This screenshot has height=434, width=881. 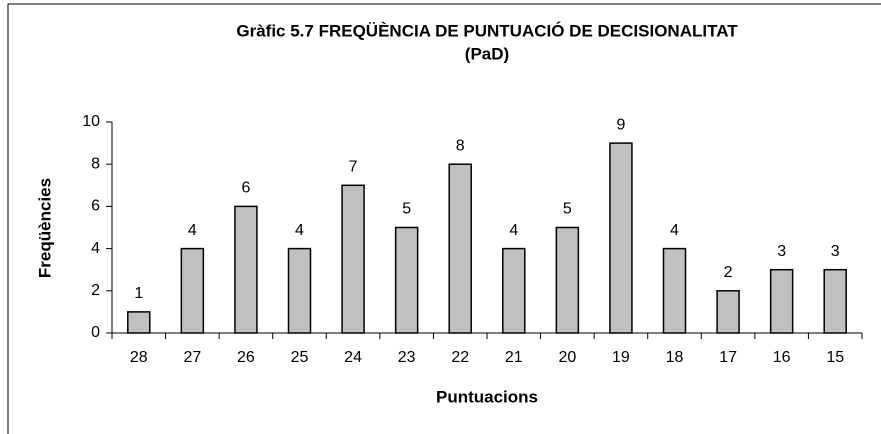 What do you see at coordinates (353, 167) in the screenshot?
I see `data-label: 7` at bounding box center [353, 167].